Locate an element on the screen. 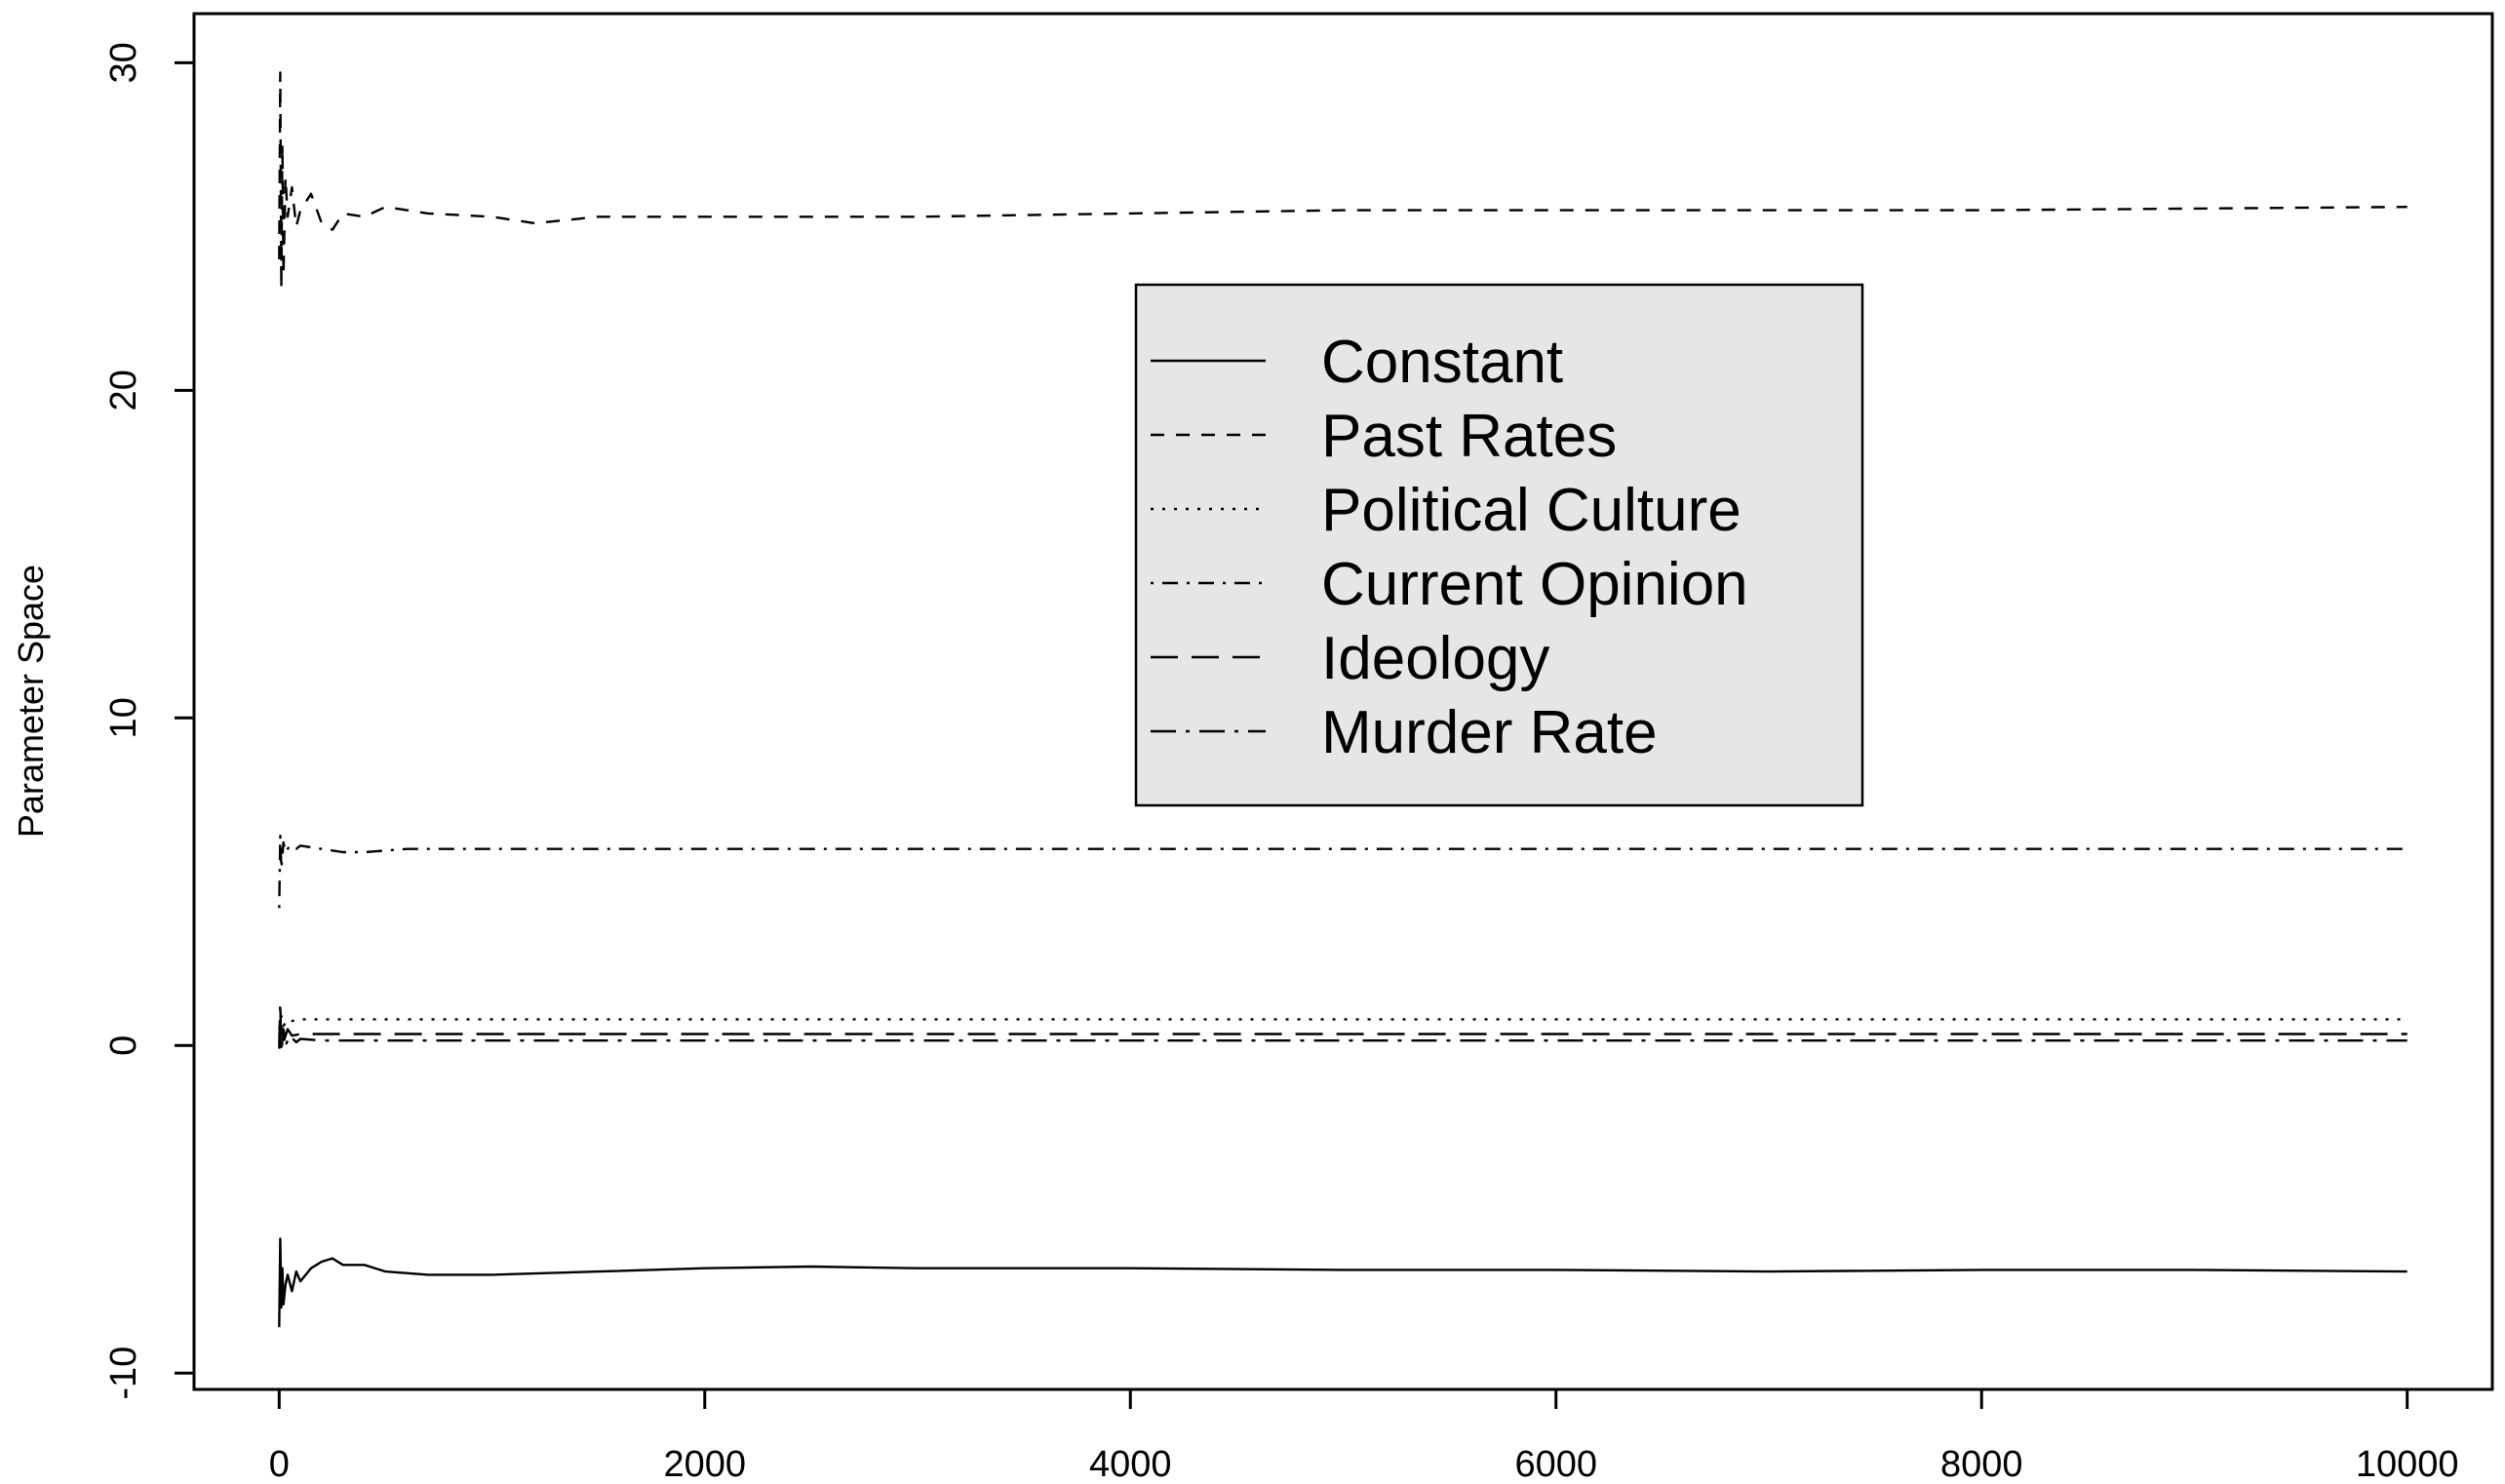 This screenshot has height=1484, width=2505. series-line-current-opinion is located at coordinates (1342, 872).